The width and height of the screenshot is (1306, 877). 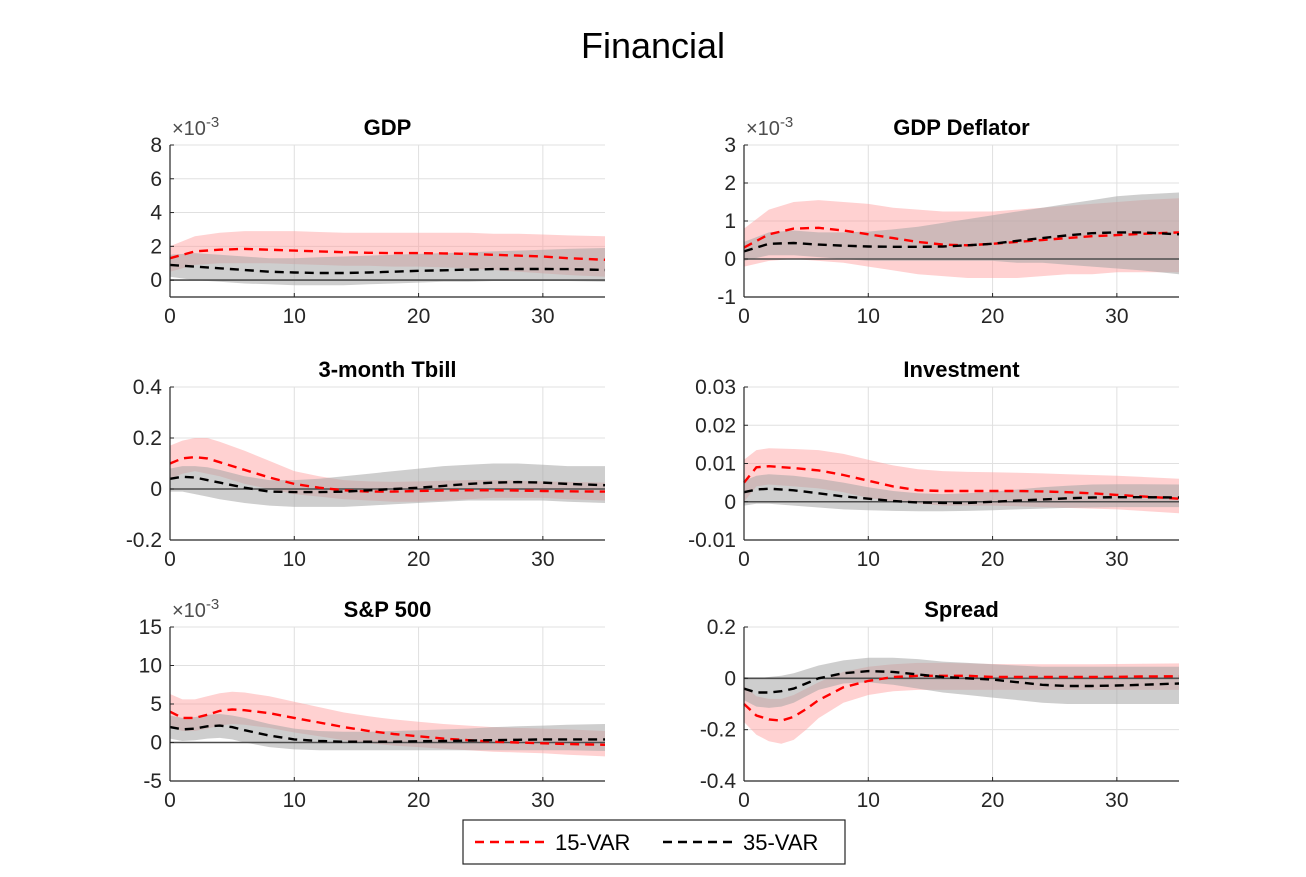 What do you see at coordinates (744, 800) in the screenshot?
I see `panel-6-xtick-label-0: 0` at bounding box center [744, 800].